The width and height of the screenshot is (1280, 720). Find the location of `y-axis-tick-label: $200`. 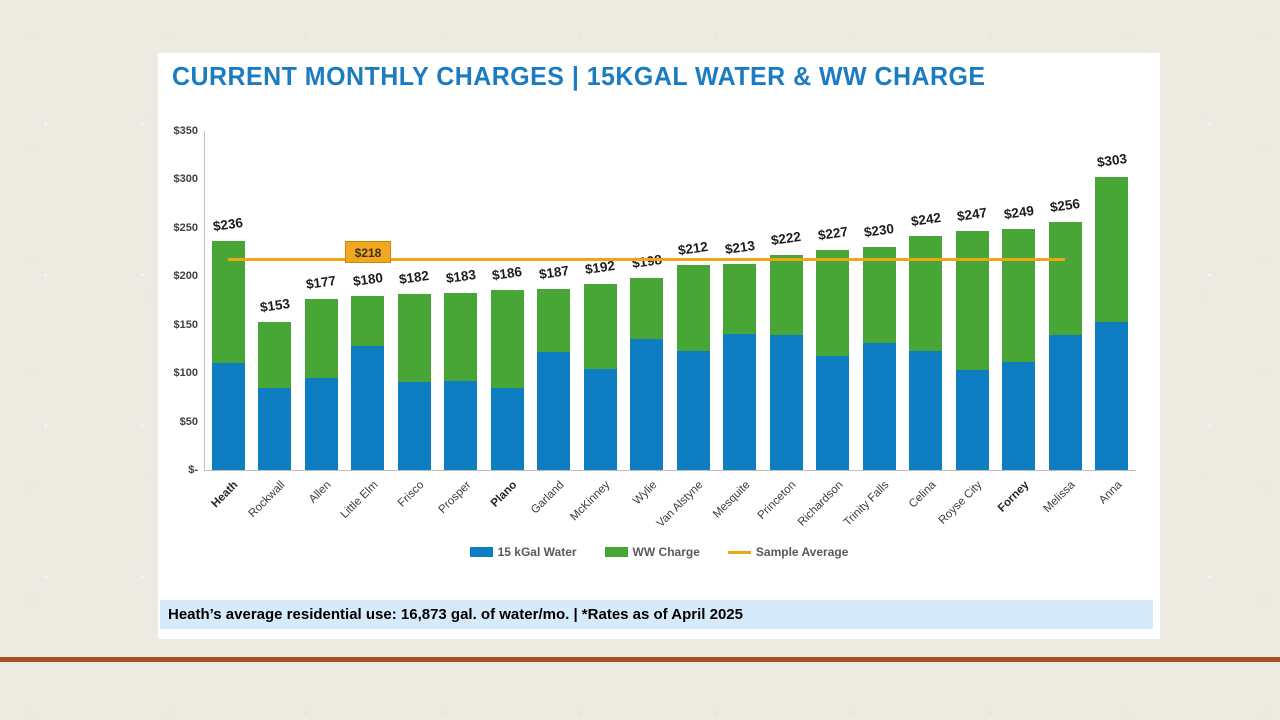

y-axis-tick-label: $200 is located at coordinates (185, 276).